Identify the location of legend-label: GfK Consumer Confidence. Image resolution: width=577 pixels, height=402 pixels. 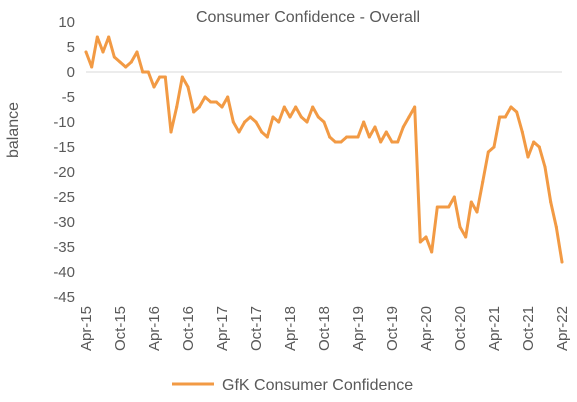
(317, 385).